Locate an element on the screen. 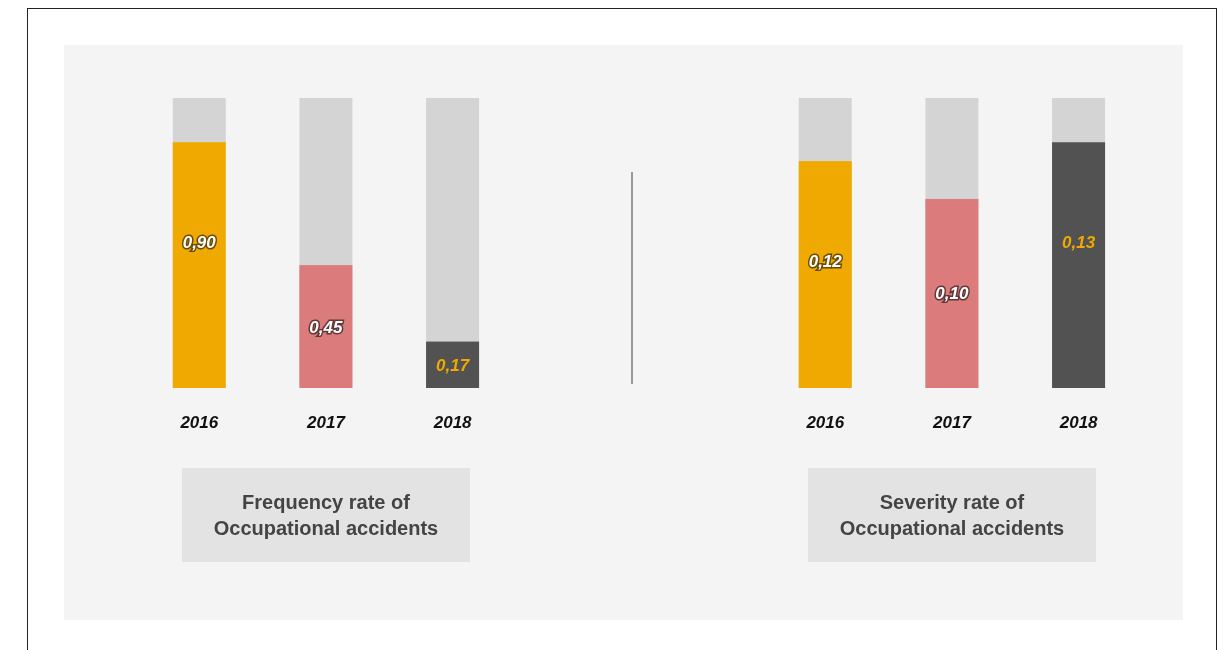 This screenshot has height=650, width=1226. data-label: 0,17 is located at coordinates (453, 365).